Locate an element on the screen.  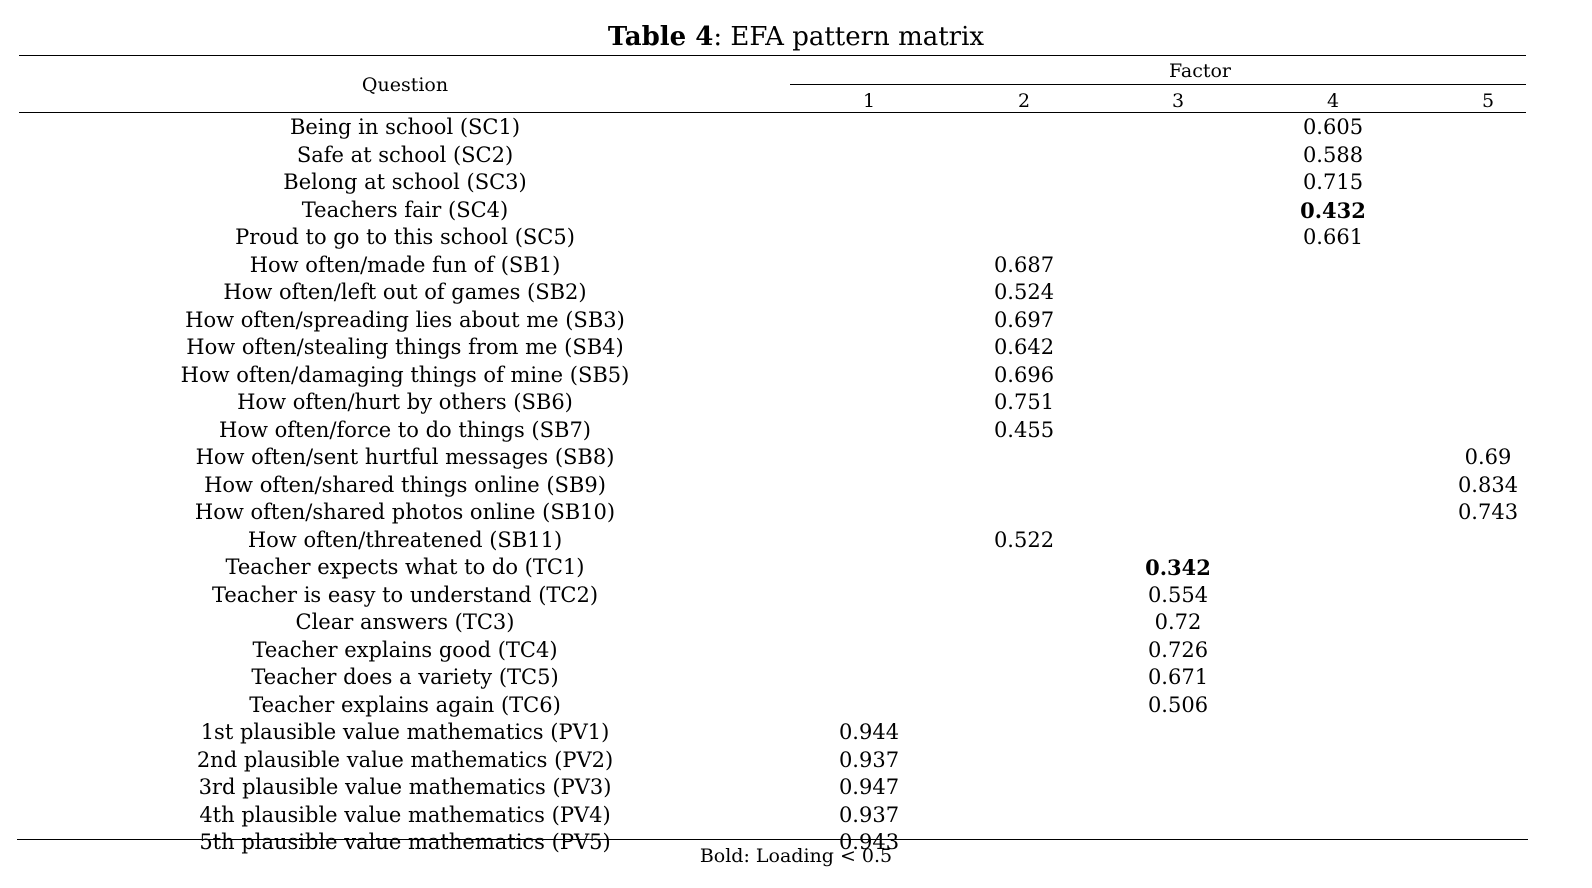
loading-value-factor-4: 0.588 is located at coordinates (1333, 154).